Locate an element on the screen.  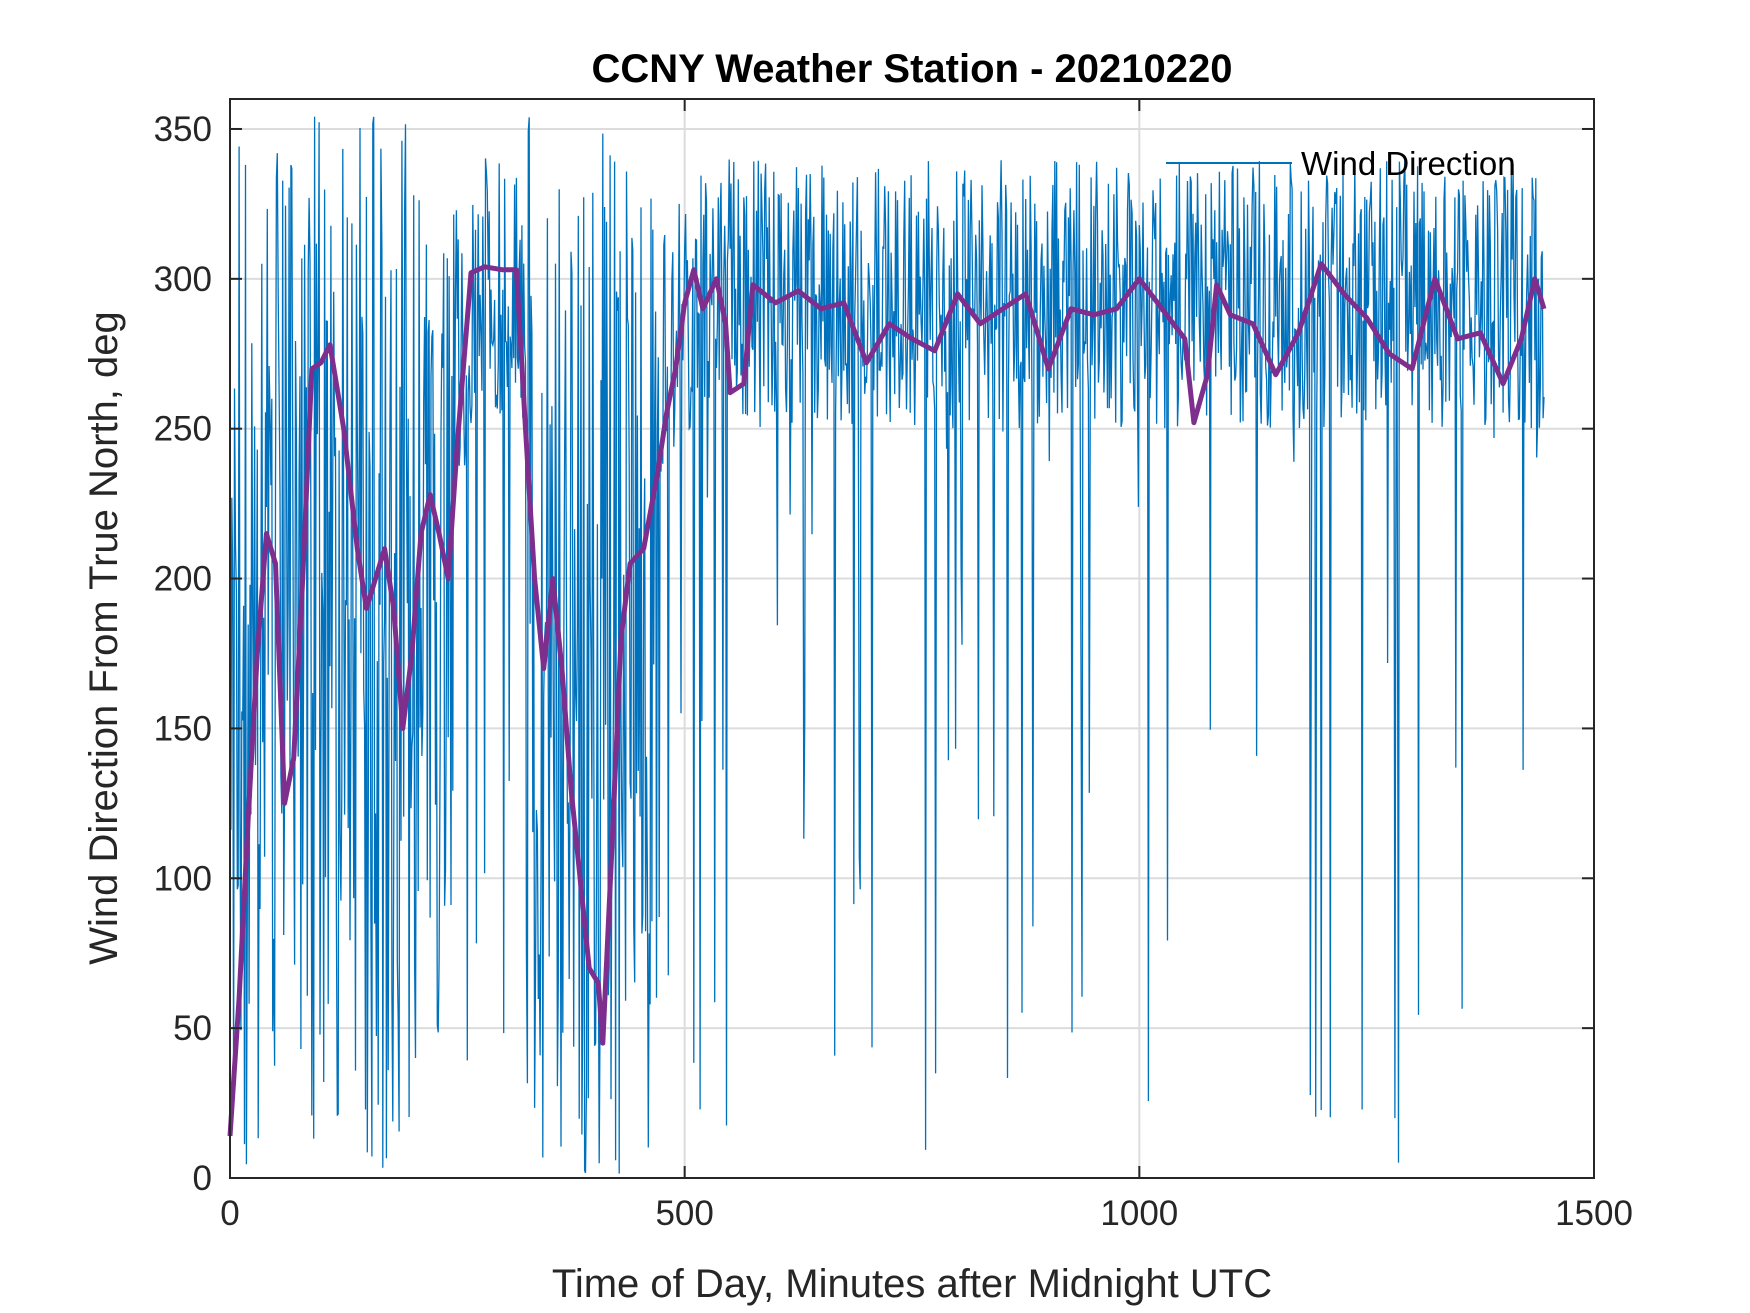
legend: Wind Direction is located at coordinates (1341, 163).